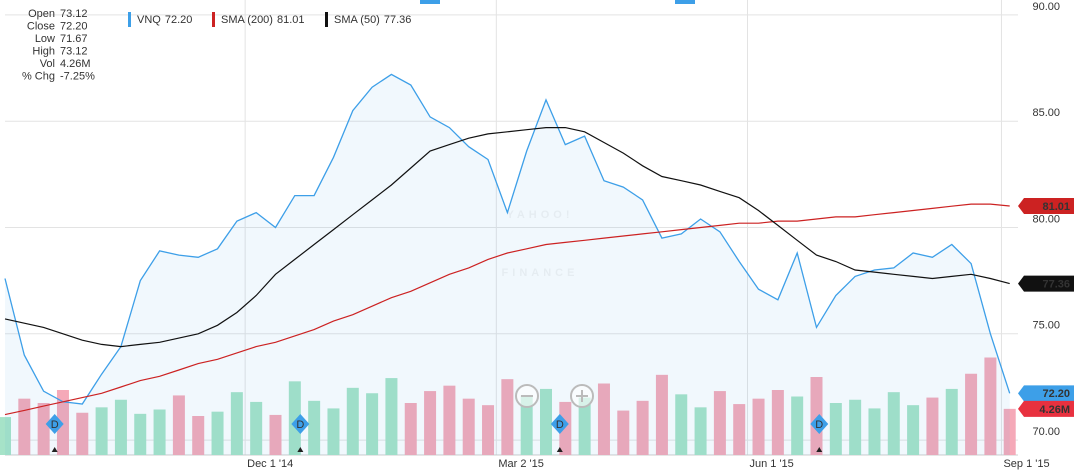 This screenshot has width=1081, height=472. I want to click on price-tag-label: 81.01, so click(1056, 207).